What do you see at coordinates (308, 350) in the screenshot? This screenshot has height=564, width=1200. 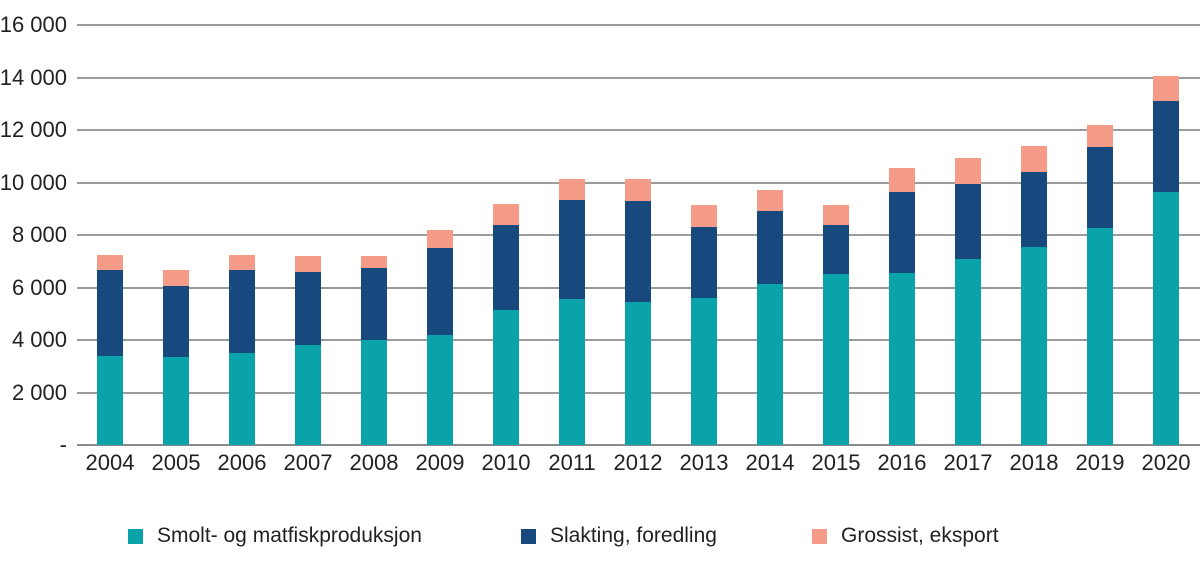 I see `bar-stack-2007` at bounding box center [308, 350].